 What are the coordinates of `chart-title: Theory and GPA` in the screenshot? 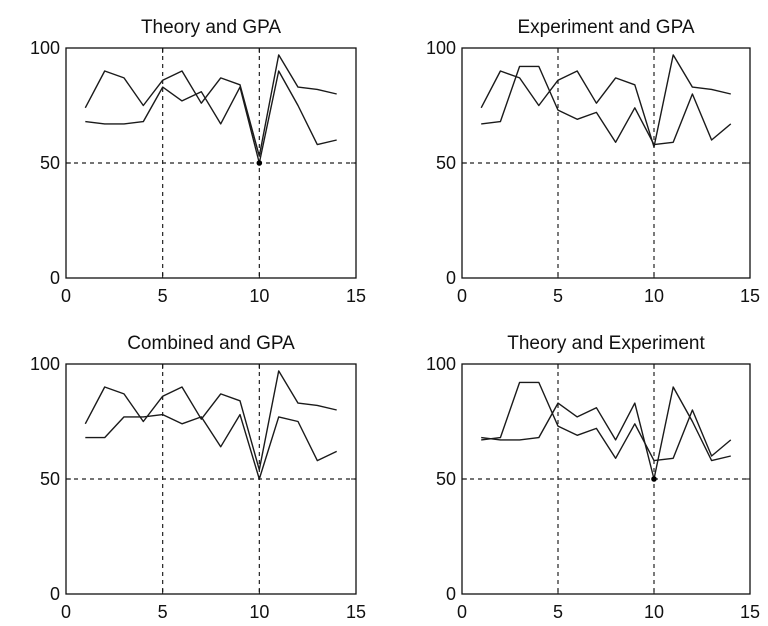 It's located at (211, 27).